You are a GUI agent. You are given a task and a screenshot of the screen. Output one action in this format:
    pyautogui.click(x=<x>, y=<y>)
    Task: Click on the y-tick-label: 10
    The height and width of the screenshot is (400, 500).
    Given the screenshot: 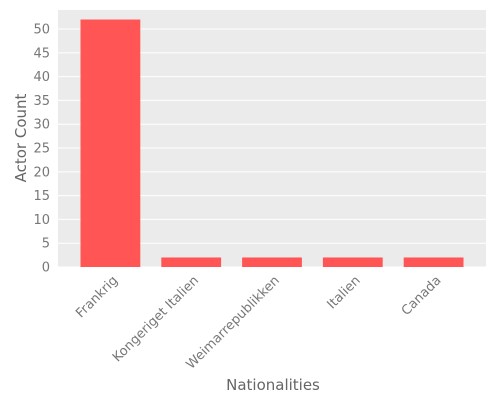 What is the action you would take?
    pyautogui.click(x=41, y=220)
    